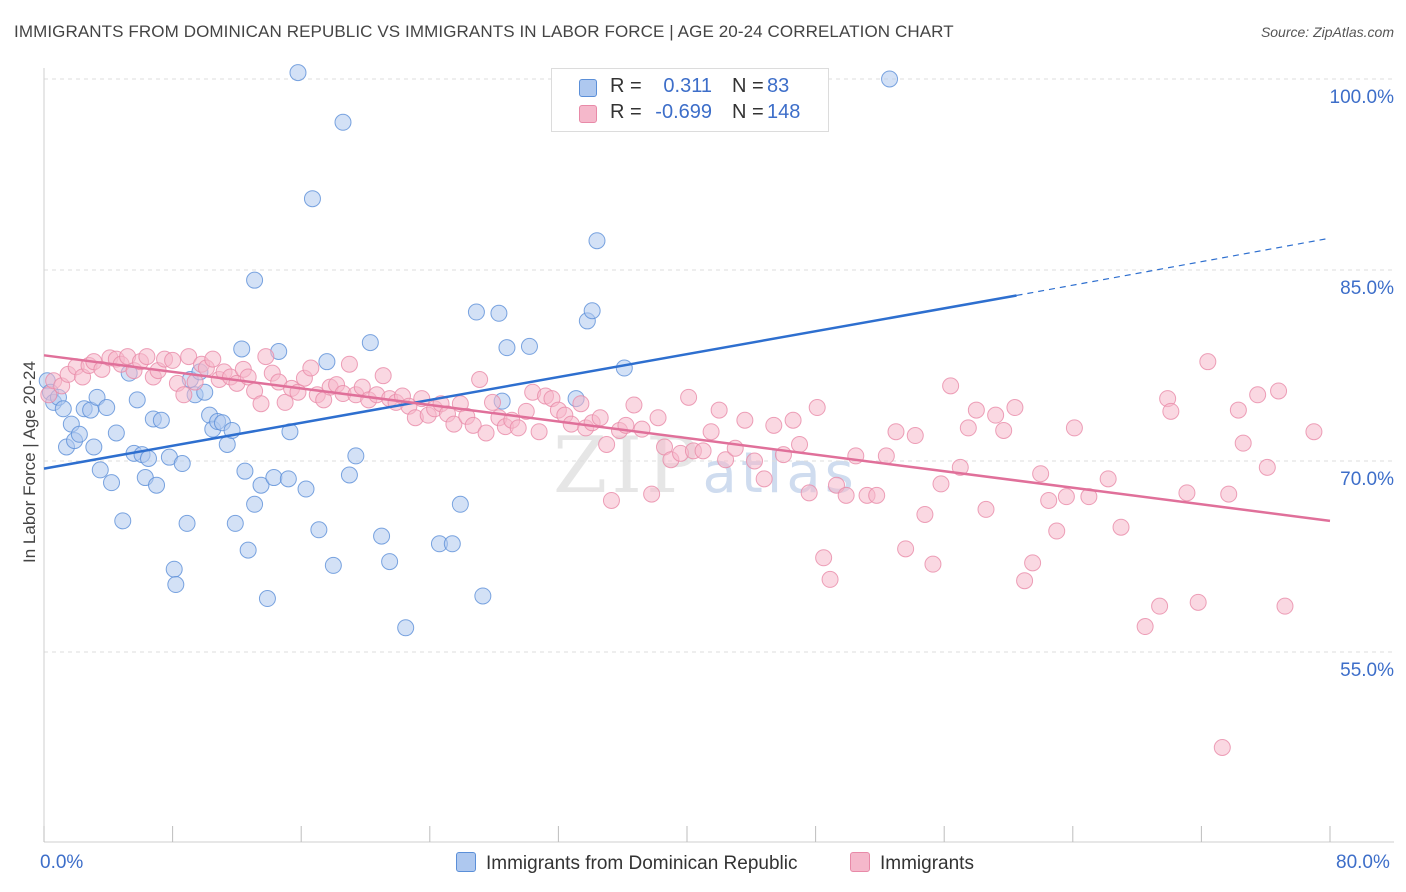 Image resolution: width=1406 pixels, height=892 pixels. I want to click on legend-r-label: R =, so click(626, 112).